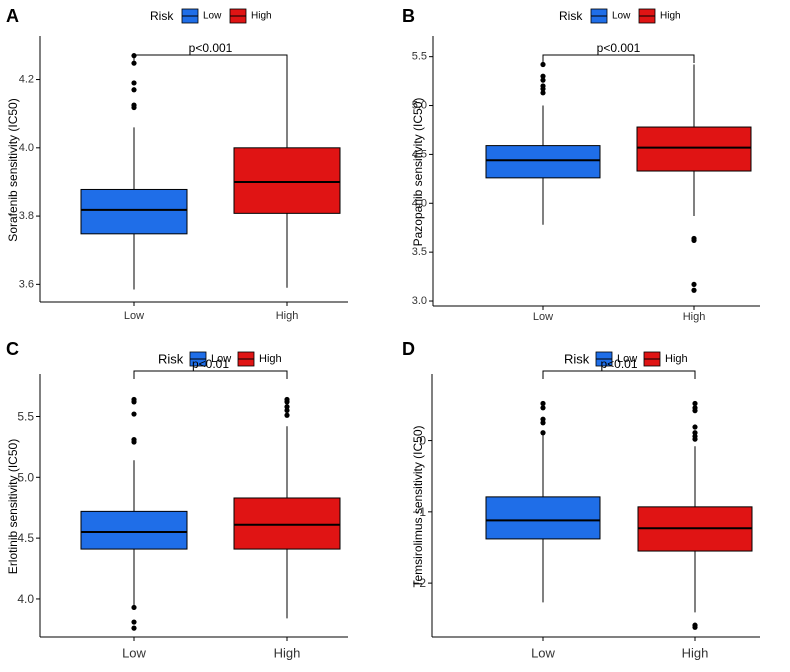 The width and height of the screenshot is (790, 672). Describe the element at coordinates (12, 16) in the screenshot. I see `panel-letter: A` at that location.